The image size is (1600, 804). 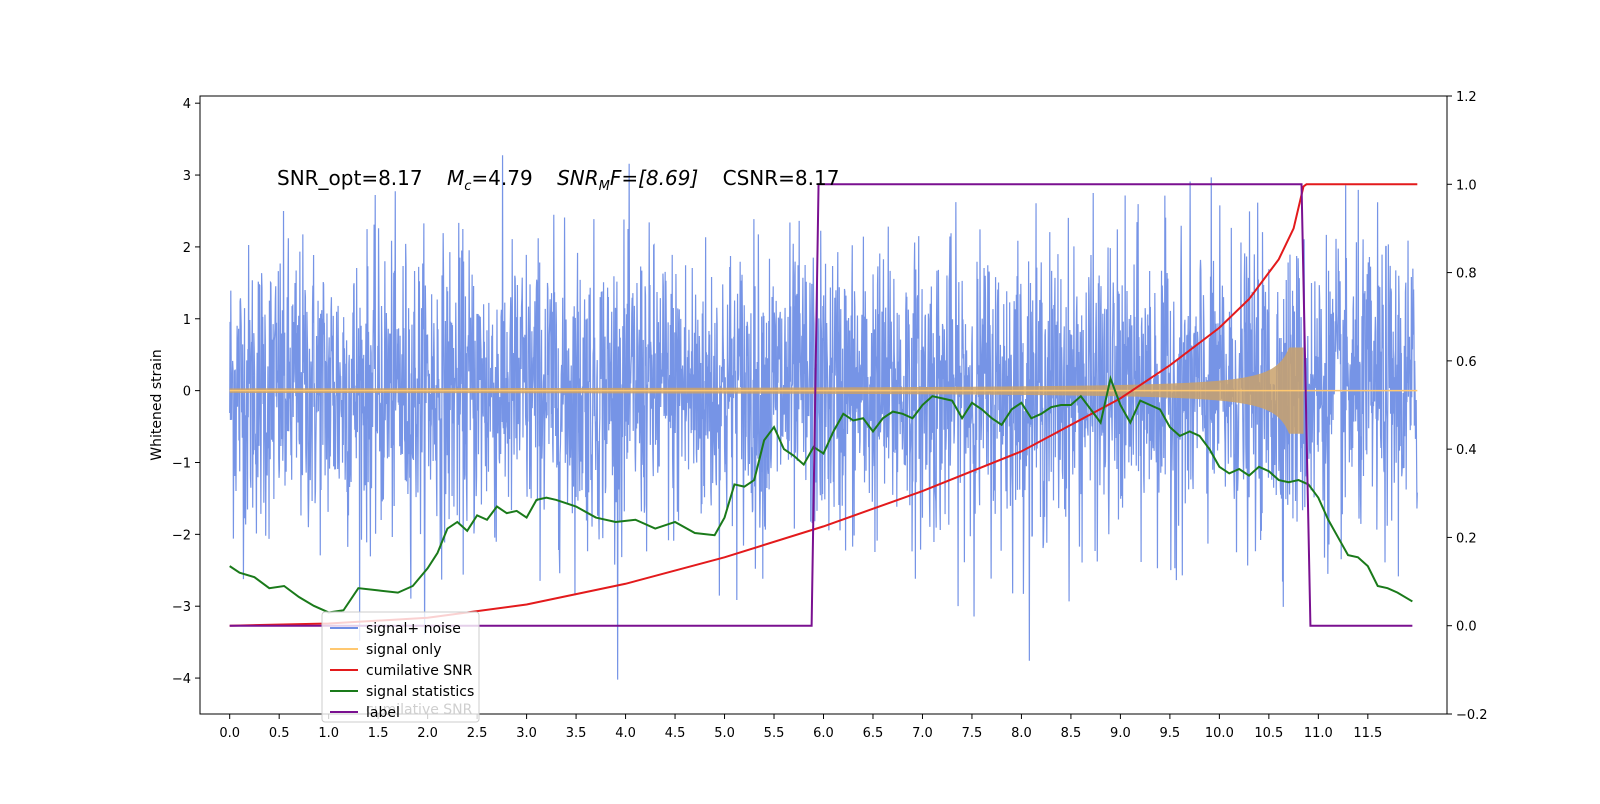 What do you see at coordinates (187, 320) in the screenshot?
I see `left-tick-label: 1` at bounding box center [187, 320].